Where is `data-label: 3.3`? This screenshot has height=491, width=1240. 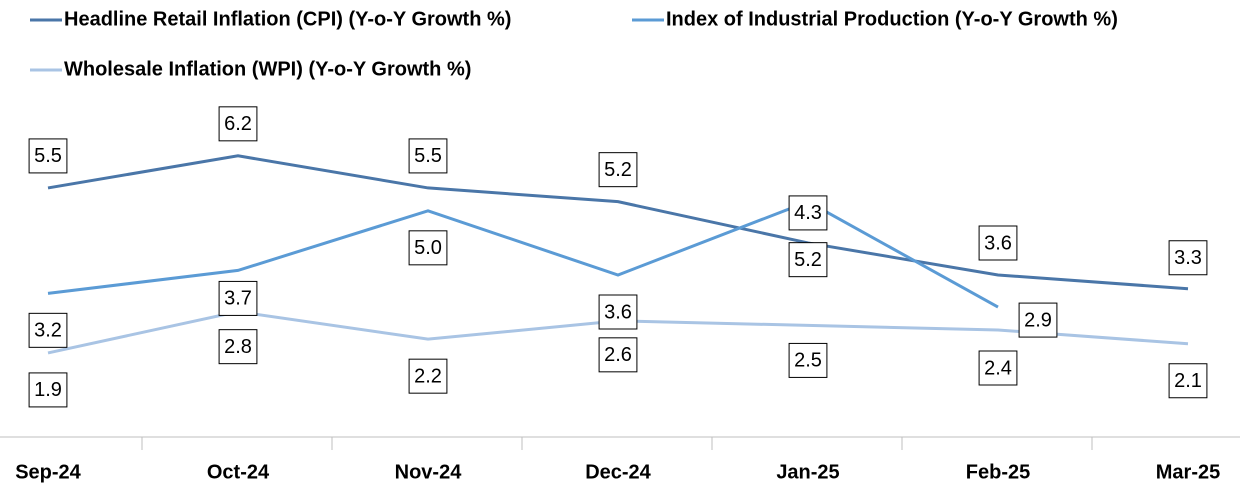
data-label: 3.3 is located at coordinates (1188, 258).